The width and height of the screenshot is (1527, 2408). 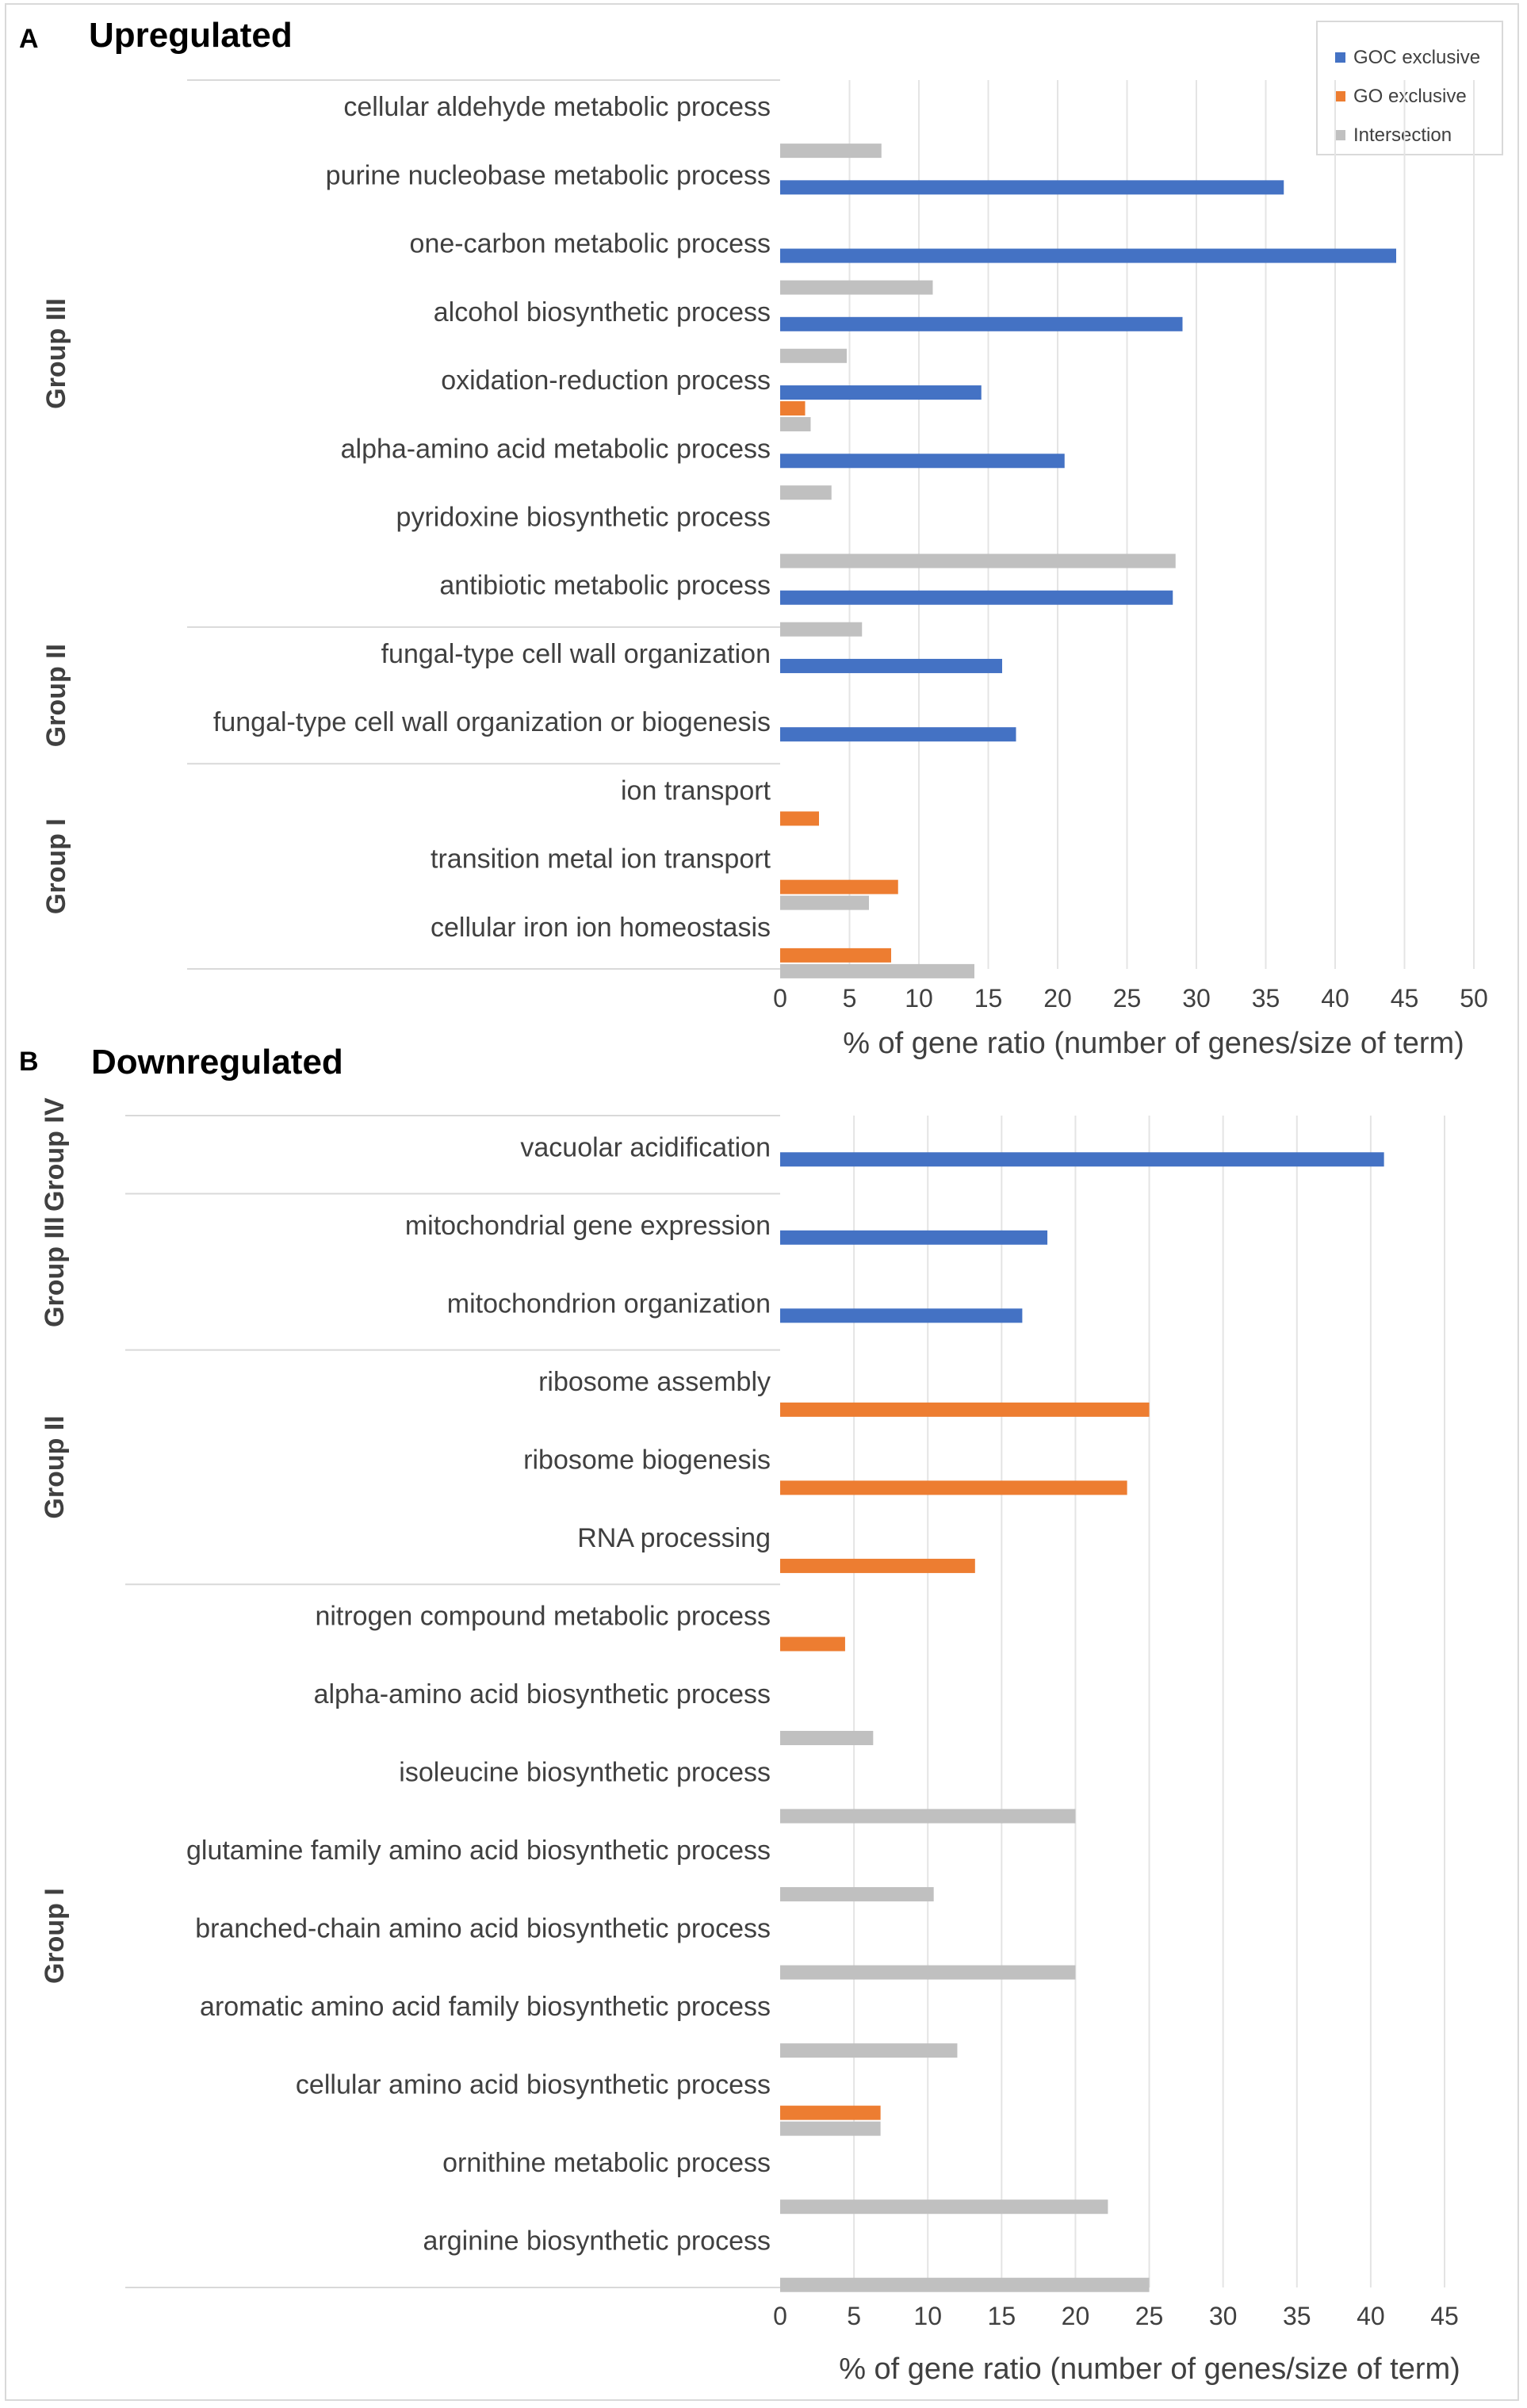 What do you see at coordinates (606, 381) in the screenshot?
I see `panel-a-category-label-oxidation-reduction-process: oxidation-reduction process` at bounding box center [606, 381].